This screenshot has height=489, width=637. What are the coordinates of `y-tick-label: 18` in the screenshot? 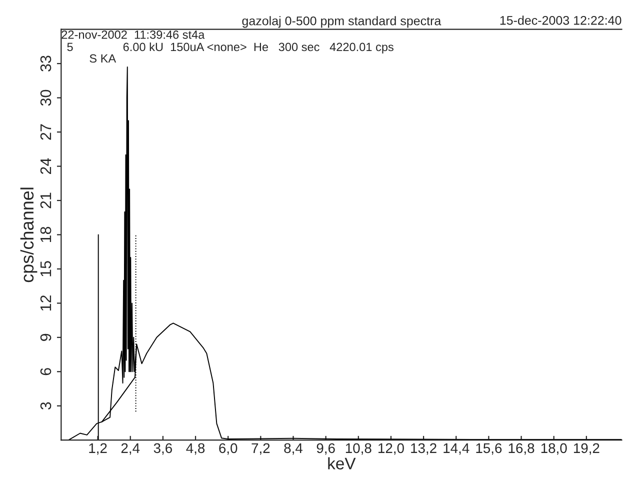 It's located at (46, 234).